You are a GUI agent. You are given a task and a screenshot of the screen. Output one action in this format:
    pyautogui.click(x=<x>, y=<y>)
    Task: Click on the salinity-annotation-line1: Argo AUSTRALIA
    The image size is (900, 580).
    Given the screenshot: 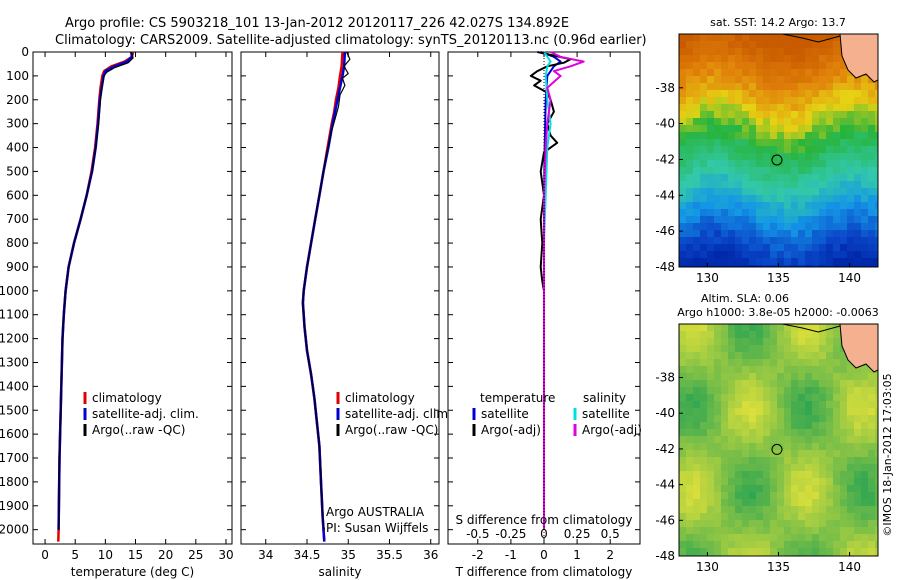 What is the action you would take?
    pyautogui.click(x=375, y=512)
    